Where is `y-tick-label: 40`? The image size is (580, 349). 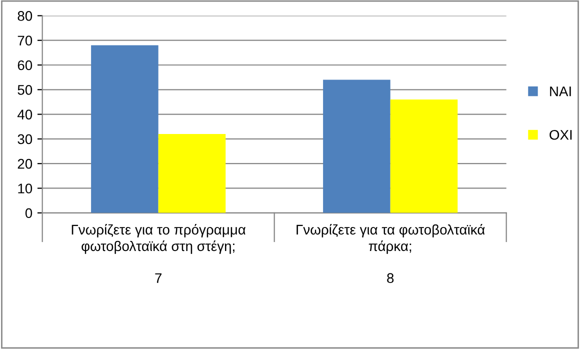
y-tick-label: 40 is located at coordinates (24, 115).